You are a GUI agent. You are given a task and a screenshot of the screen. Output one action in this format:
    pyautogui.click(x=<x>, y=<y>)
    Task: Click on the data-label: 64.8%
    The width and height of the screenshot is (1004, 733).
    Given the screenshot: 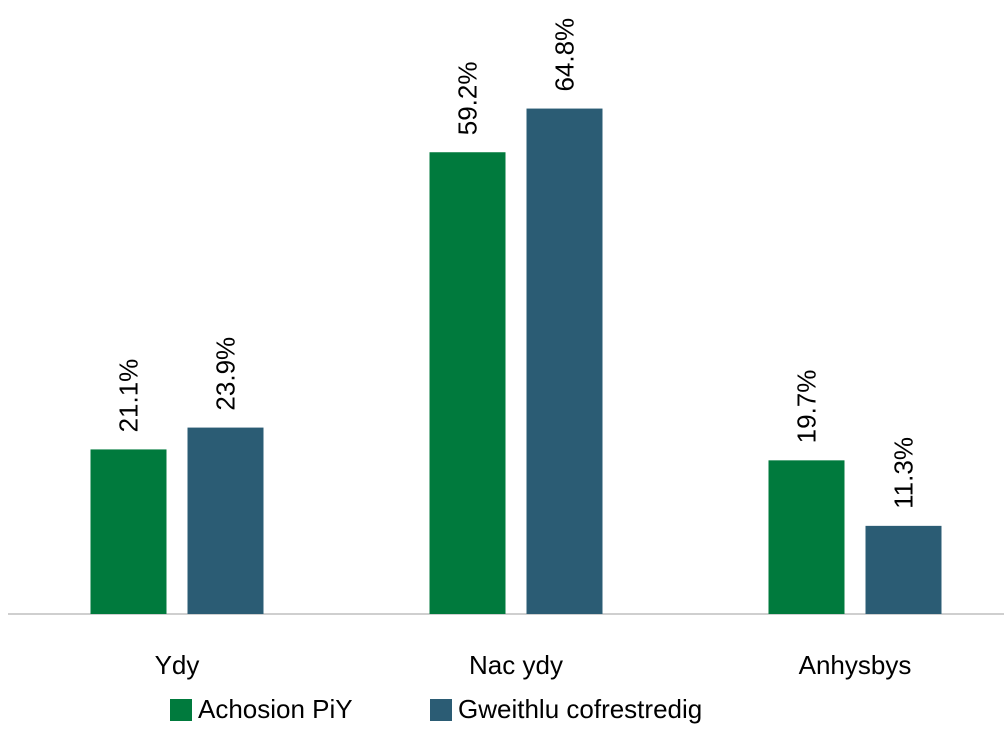 What is the action you would take?
    pyautogui.click(x=565, y=55)
    